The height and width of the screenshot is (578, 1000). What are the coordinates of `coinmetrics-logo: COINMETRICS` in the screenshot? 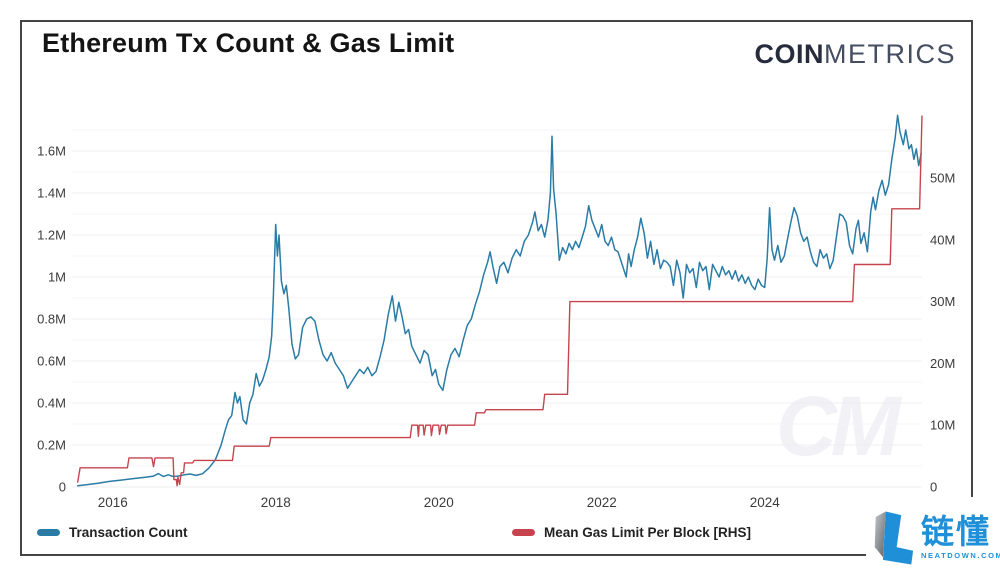 It's located at (856, 54).